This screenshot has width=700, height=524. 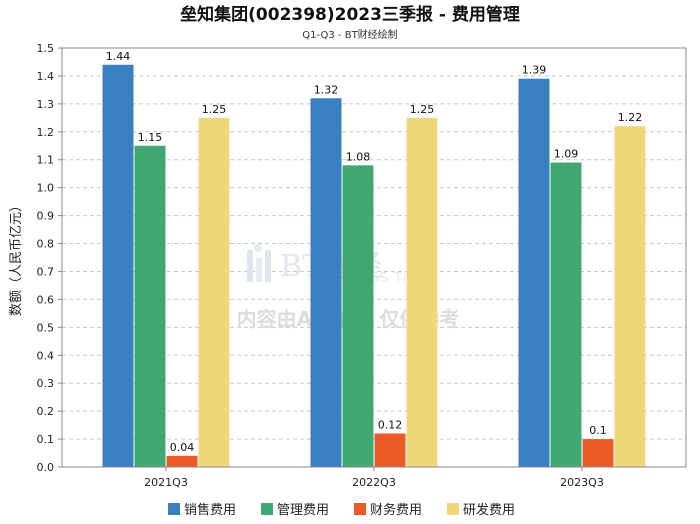 What do you see at coordinates (150, 137) in the screenshot?
I see `data-label: 1.15` at bounding box center [150, 137].